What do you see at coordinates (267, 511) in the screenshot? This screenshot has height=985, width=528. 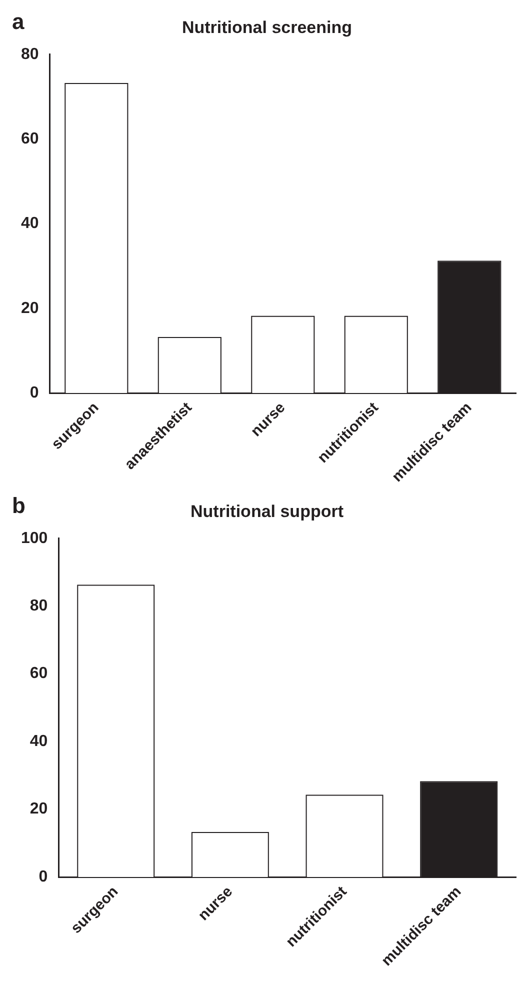 I see `chart-title: Nutritional support` at bounding box center [267, 511].